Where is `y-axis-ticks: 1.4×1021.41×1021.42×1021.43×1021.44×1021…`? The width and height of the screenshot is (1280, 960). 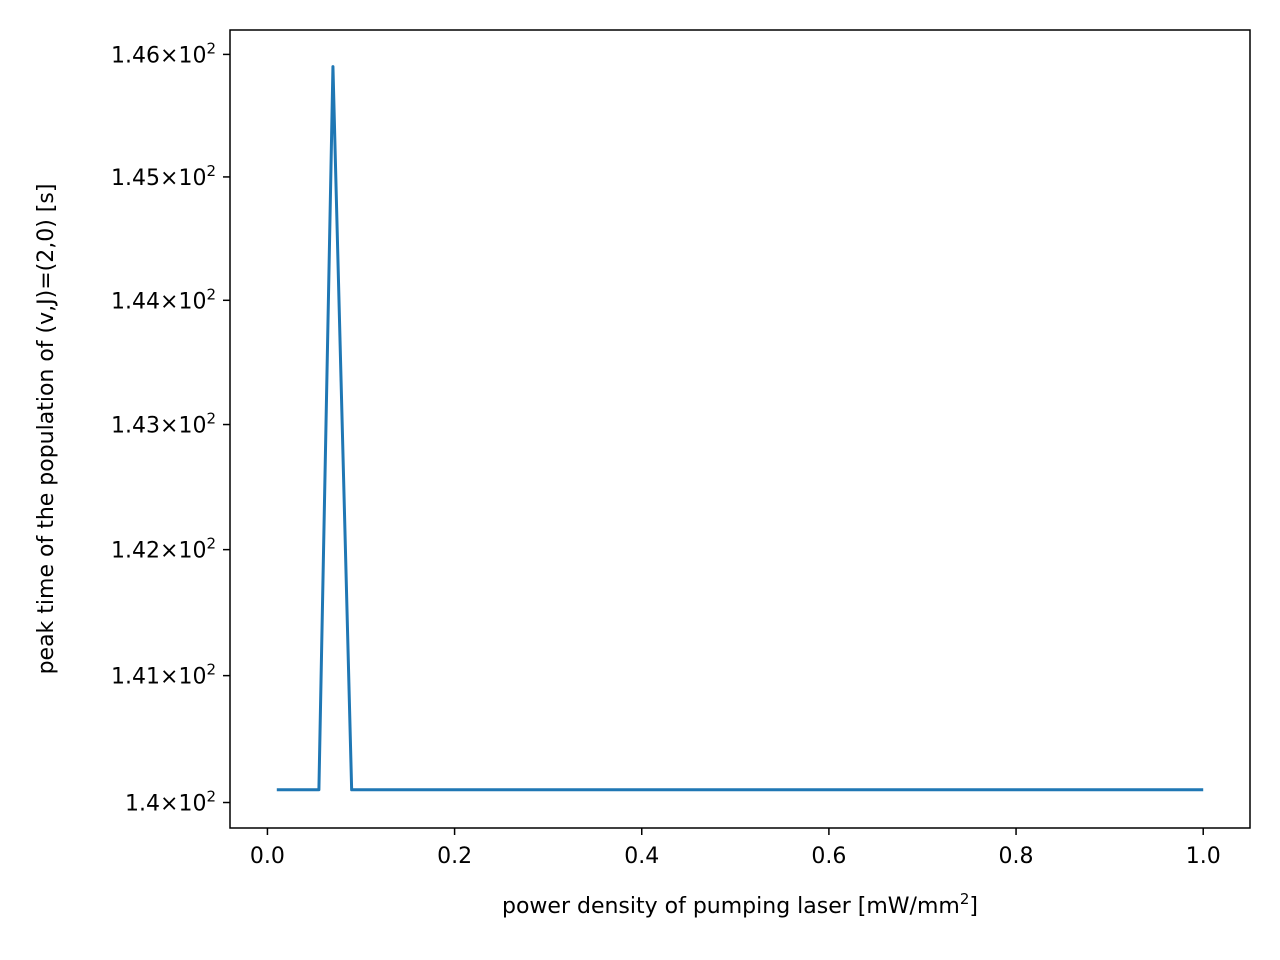 y-axis-ticks: 1.4×1021.41×1021.42×1021.43×1021.44×1021… is located at coordinates (170, 428).